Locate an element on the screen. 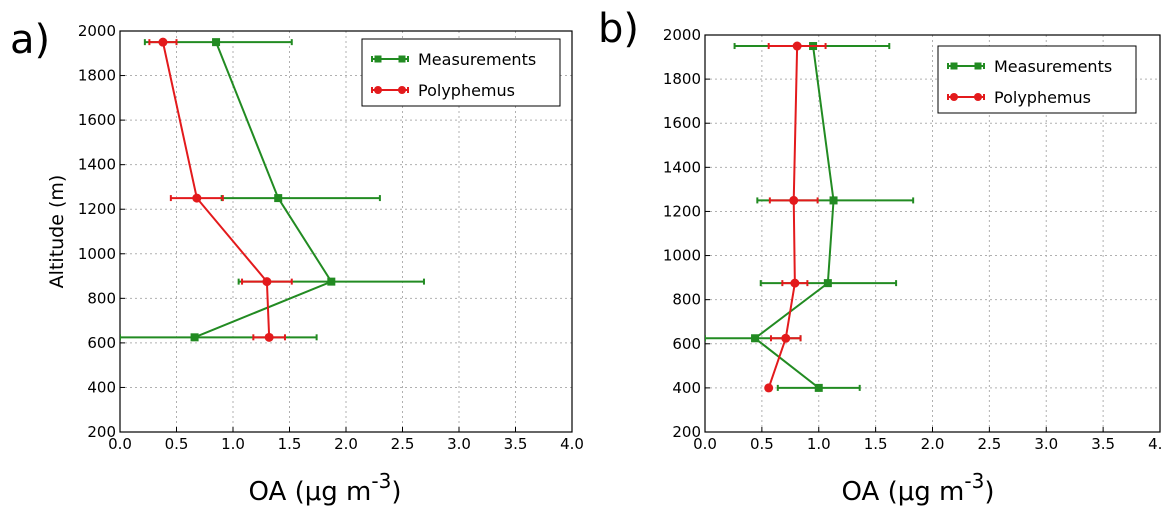  plot-area is located at coordinates (810, 217).